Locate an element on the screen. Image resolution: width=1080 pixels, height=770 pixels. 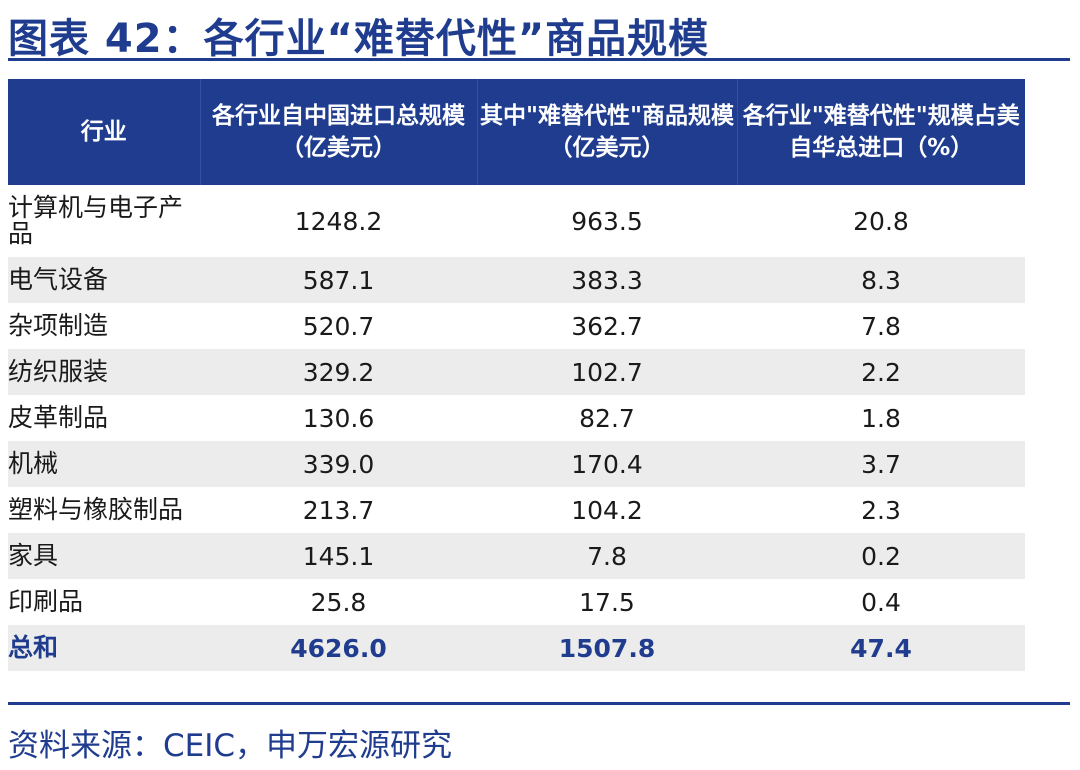
cell-share: 0.4 is located at coordinates (881, 602).